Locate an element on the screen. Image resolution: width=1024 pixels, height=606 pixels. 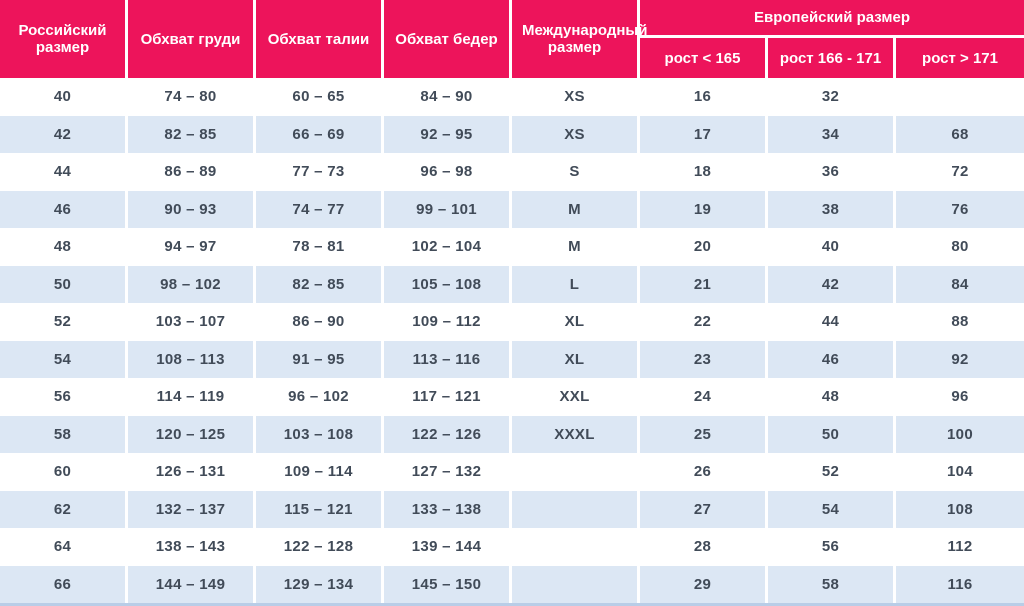
cell: 62 is located at coordinates (64, 509).